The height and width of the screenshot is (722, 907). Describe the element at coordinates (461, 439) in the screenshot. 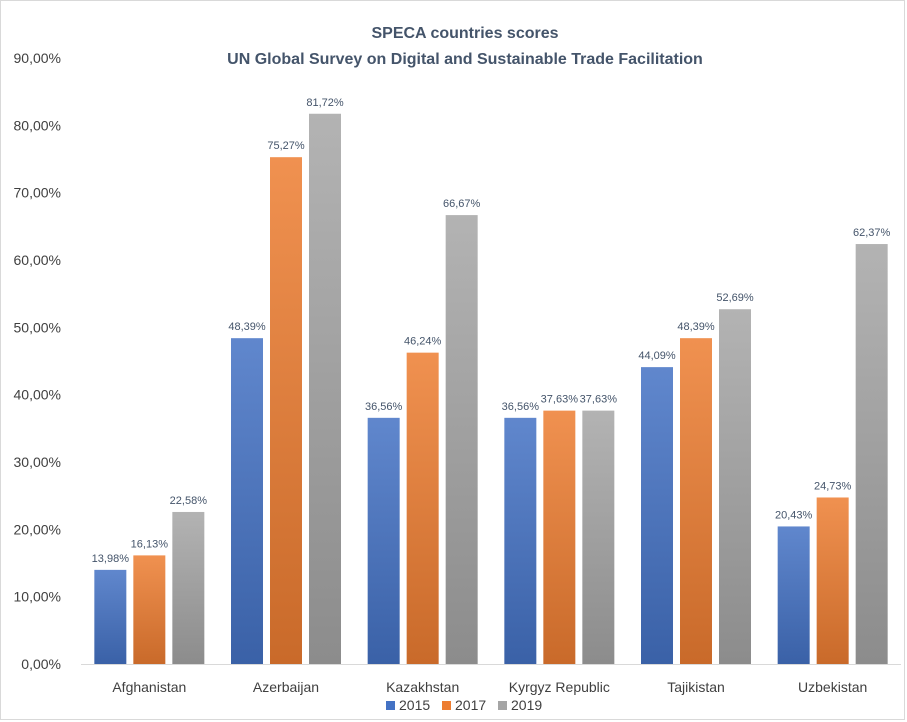

I see `bar-2019-kazakhstan` at that location.